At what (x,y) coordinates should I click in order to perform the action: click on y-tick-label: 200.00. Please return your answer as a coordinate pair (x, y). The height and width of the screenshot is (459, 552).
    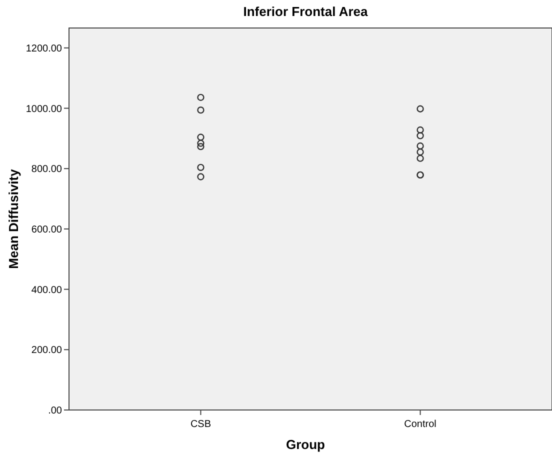
    Looking at the image, I should click on (46, 350).